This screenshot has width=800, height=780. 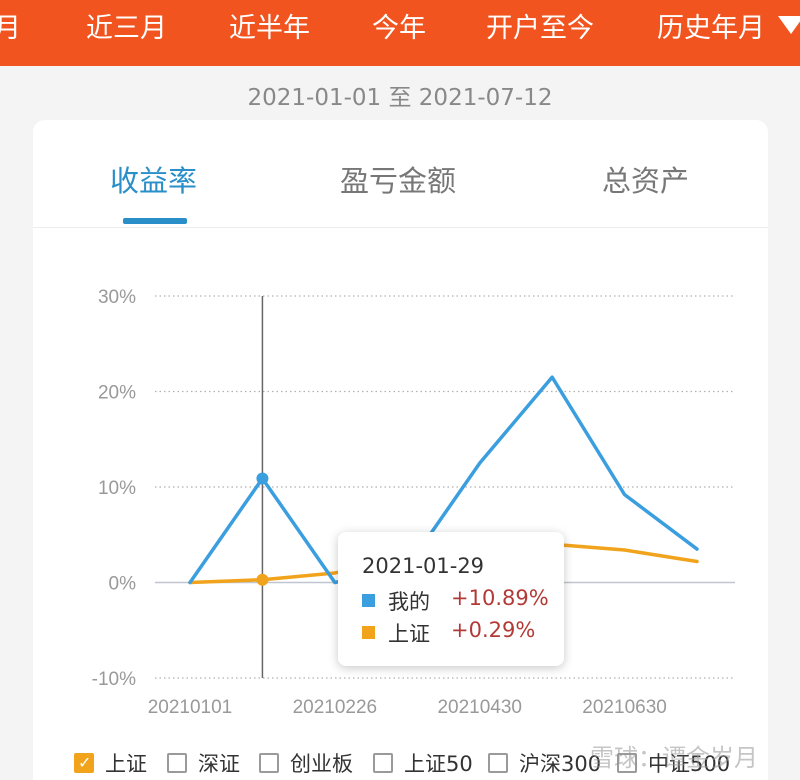 What do you see at coordinates (114, 679) in the screenshot?
I see `y-tick-label: -10%` at bounding box center [114, 679].